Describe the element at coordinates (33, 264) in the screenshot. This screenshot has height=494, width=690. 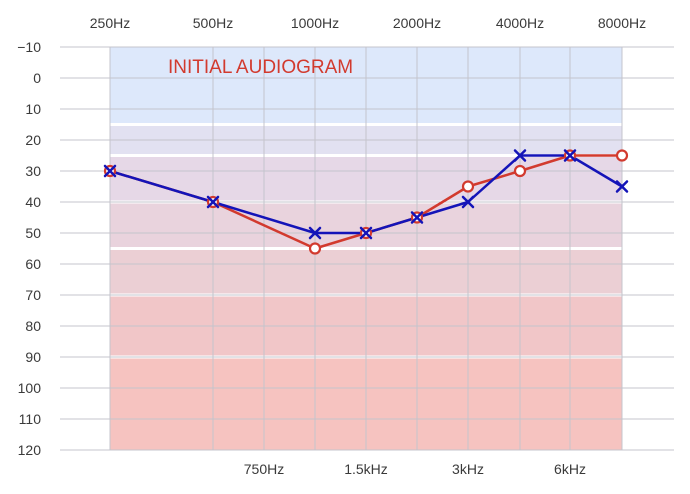
I see `y-tick-label: 60` at that location.